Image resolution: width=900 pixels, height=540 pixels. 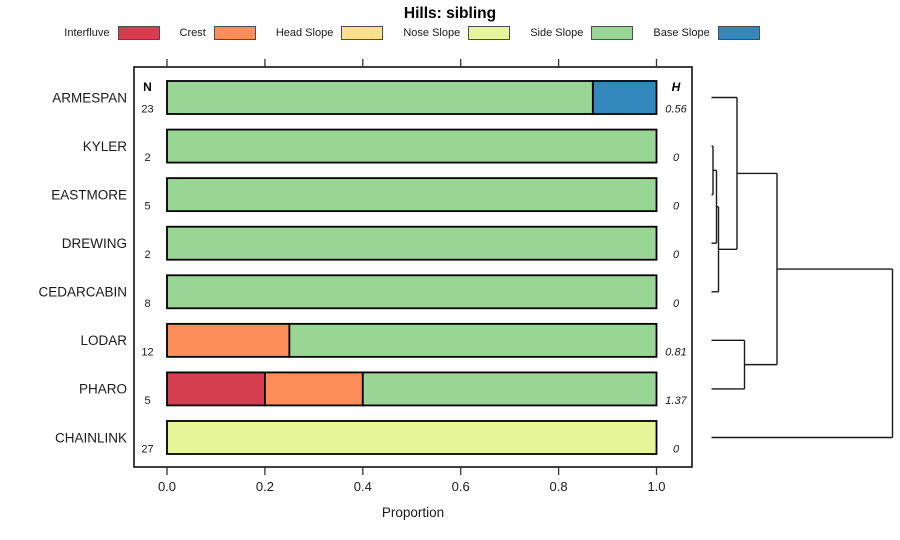 What do you see at coordinates (91, 437) in the screenshot?
I see `row-label: CHAINLINK` at bounding box center [91, 437].